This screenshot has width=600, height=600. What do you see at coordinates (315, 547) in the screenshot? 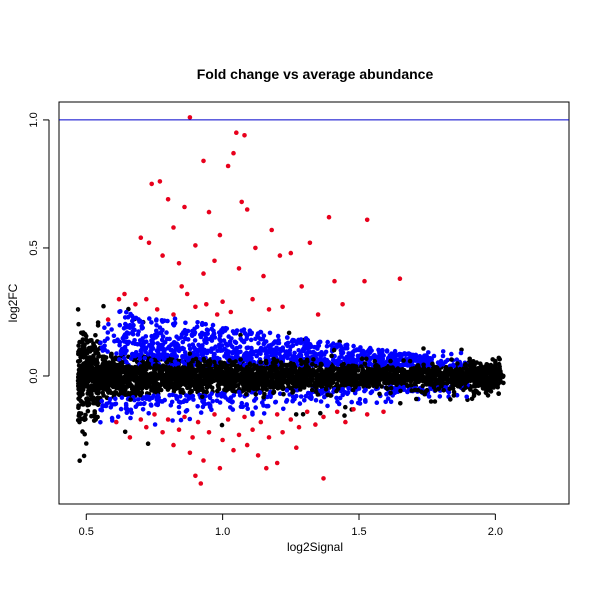
I see `x-axis-label: log2Signal` at bounding box center [315, 547].